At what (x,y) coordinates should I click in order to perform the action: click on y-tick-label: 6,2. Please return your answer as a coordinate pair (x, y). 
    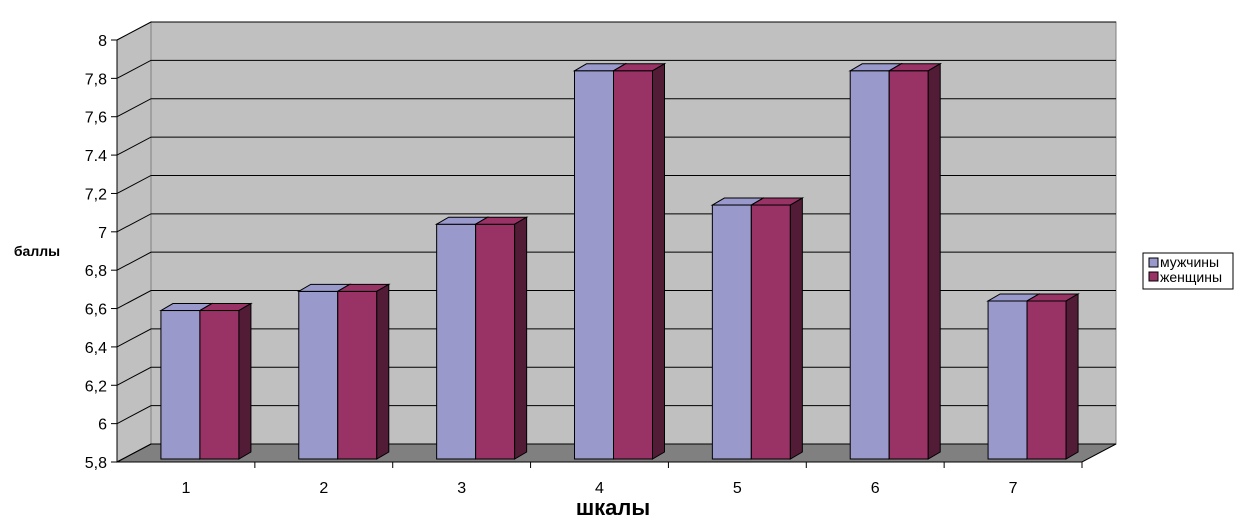
    Looking at the image, I should click on (96, 386).